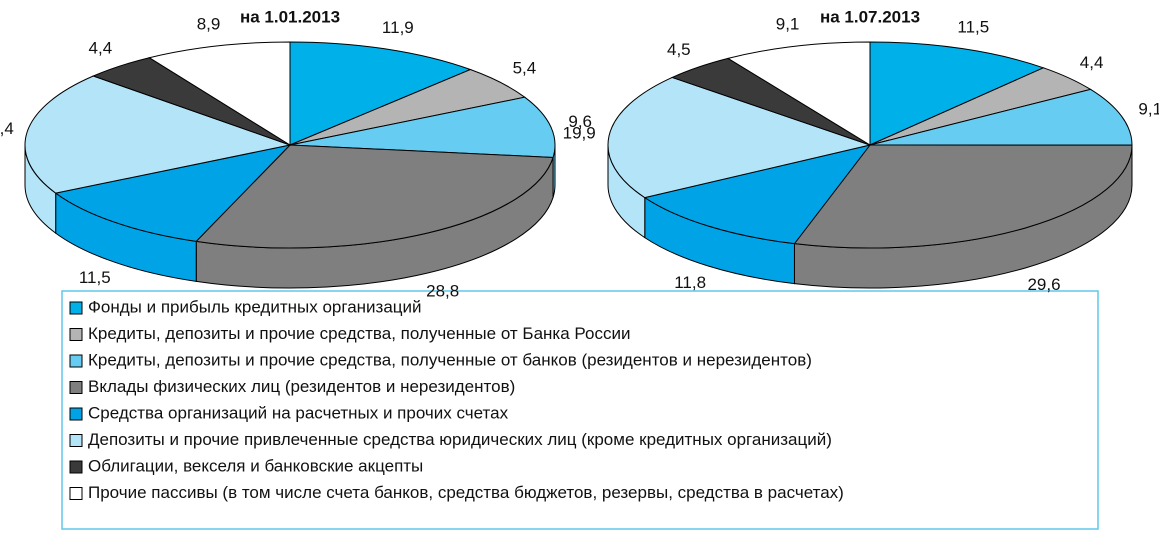 The width and height of the screenshot is (1159, 536). What do you see at coordinates (870, 16) in the screenshot?
I see `chart-title: на 1.07.2013` at bounding box center [870, 16].